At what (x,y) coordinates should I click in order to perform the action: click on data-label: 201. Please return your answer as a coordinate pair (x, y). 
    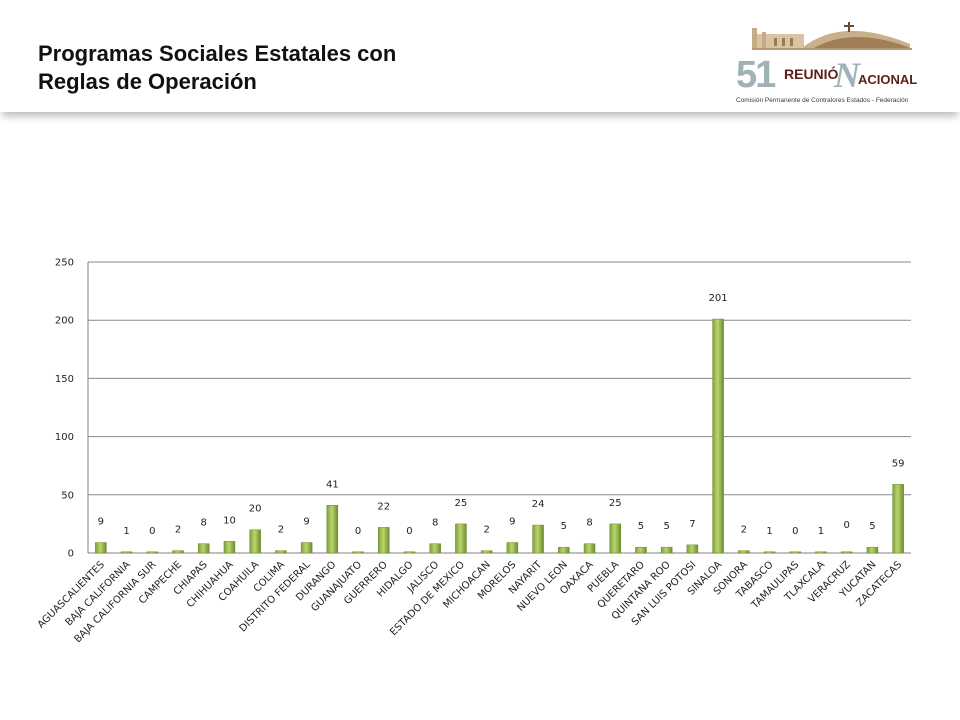
    Looking at the image, I should click on (718, 298).